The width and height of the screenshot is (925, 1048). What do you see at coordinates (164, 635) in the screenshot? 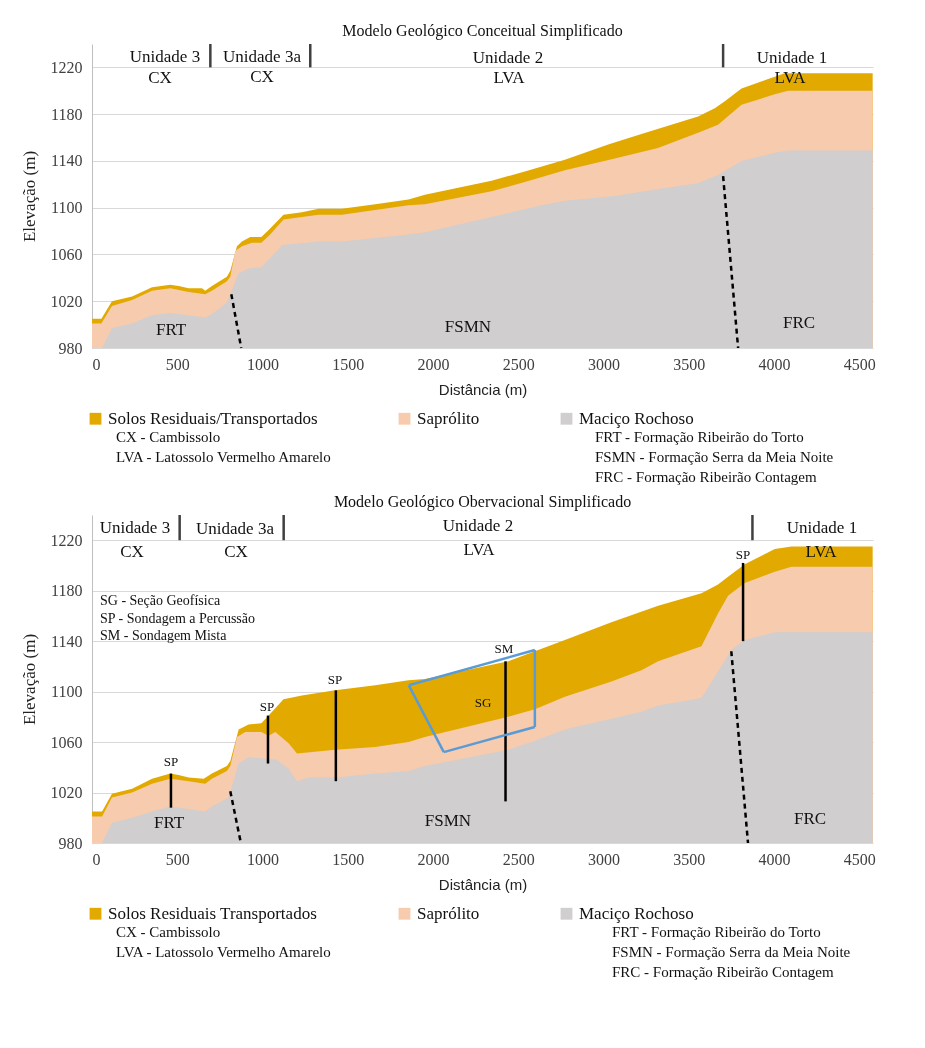
I see `annotation: SM - Sondagem Mista` at bounding box center [164, 635].